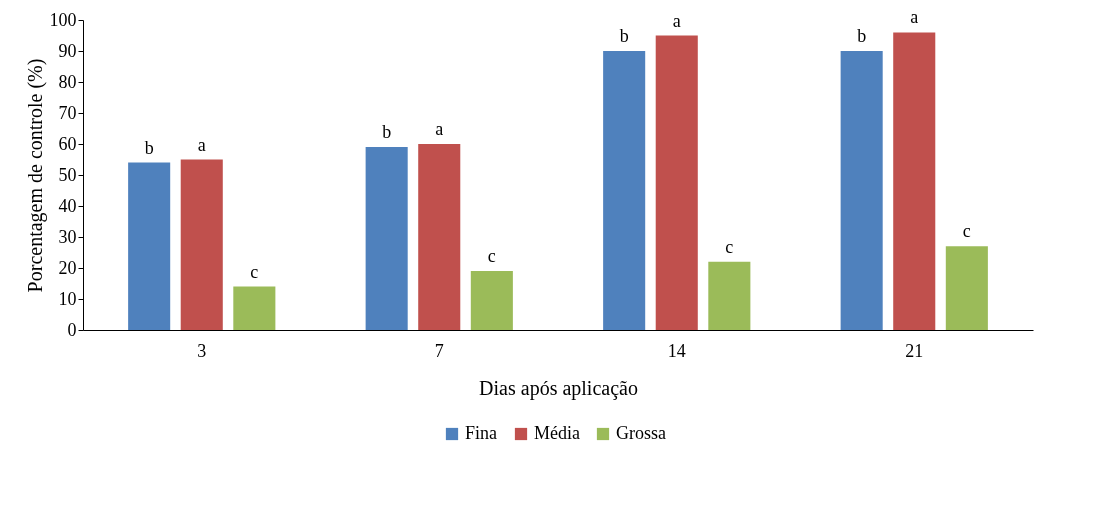 Image resolution: width=1102 pixels, height=512 pixels. I want to click on y-tick-label: 60, so click(67, 143).